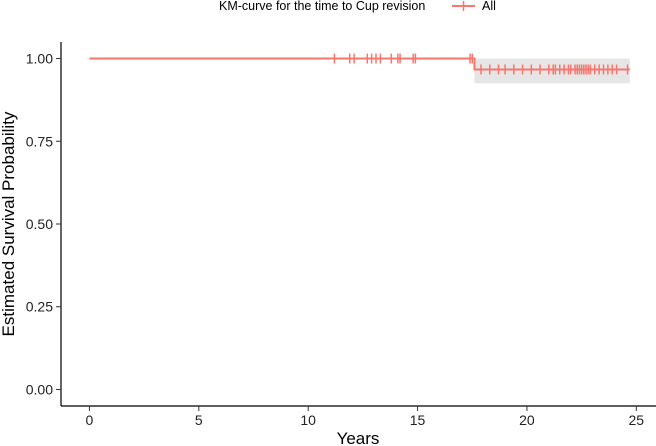 The image size is (656, 446). I want to click on x-tick-label: 10, so click(308, 420).